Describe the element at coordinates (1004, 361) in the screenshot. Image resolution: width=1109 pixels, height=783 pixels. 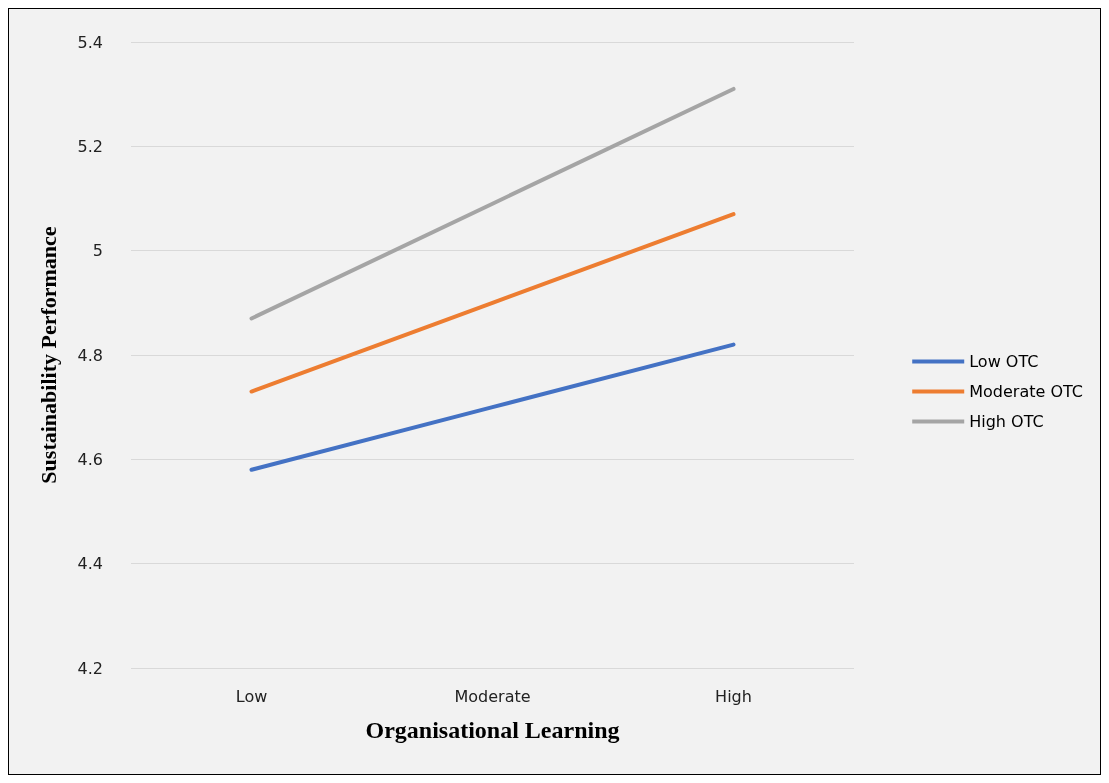
I see `legend-label: Low OTC` at that location.